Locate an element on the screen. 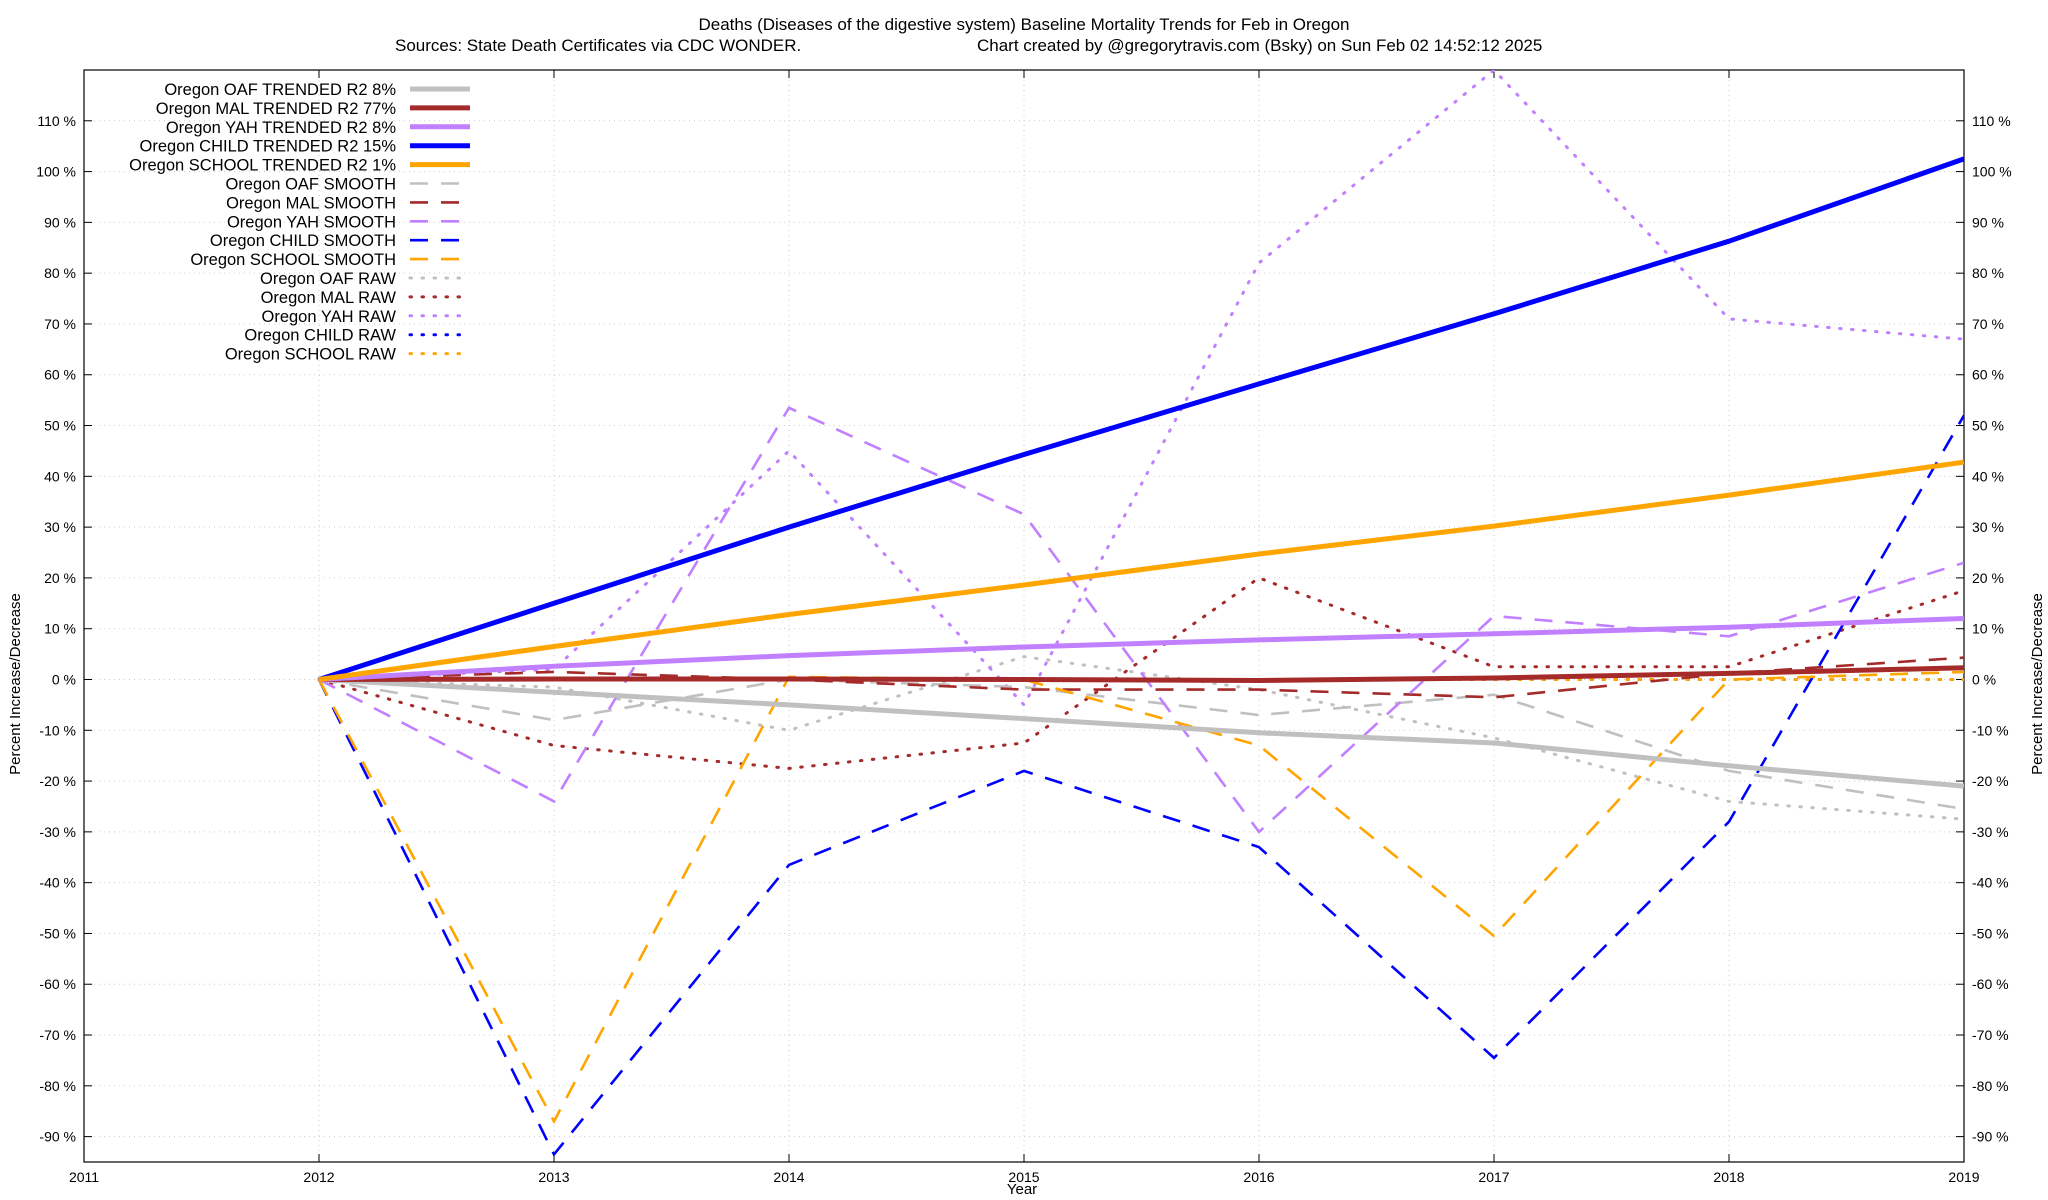 This screenshot has width=2048, height=1200. y-tick-label-right: -80 % is located at coordinates (1990, 1086).